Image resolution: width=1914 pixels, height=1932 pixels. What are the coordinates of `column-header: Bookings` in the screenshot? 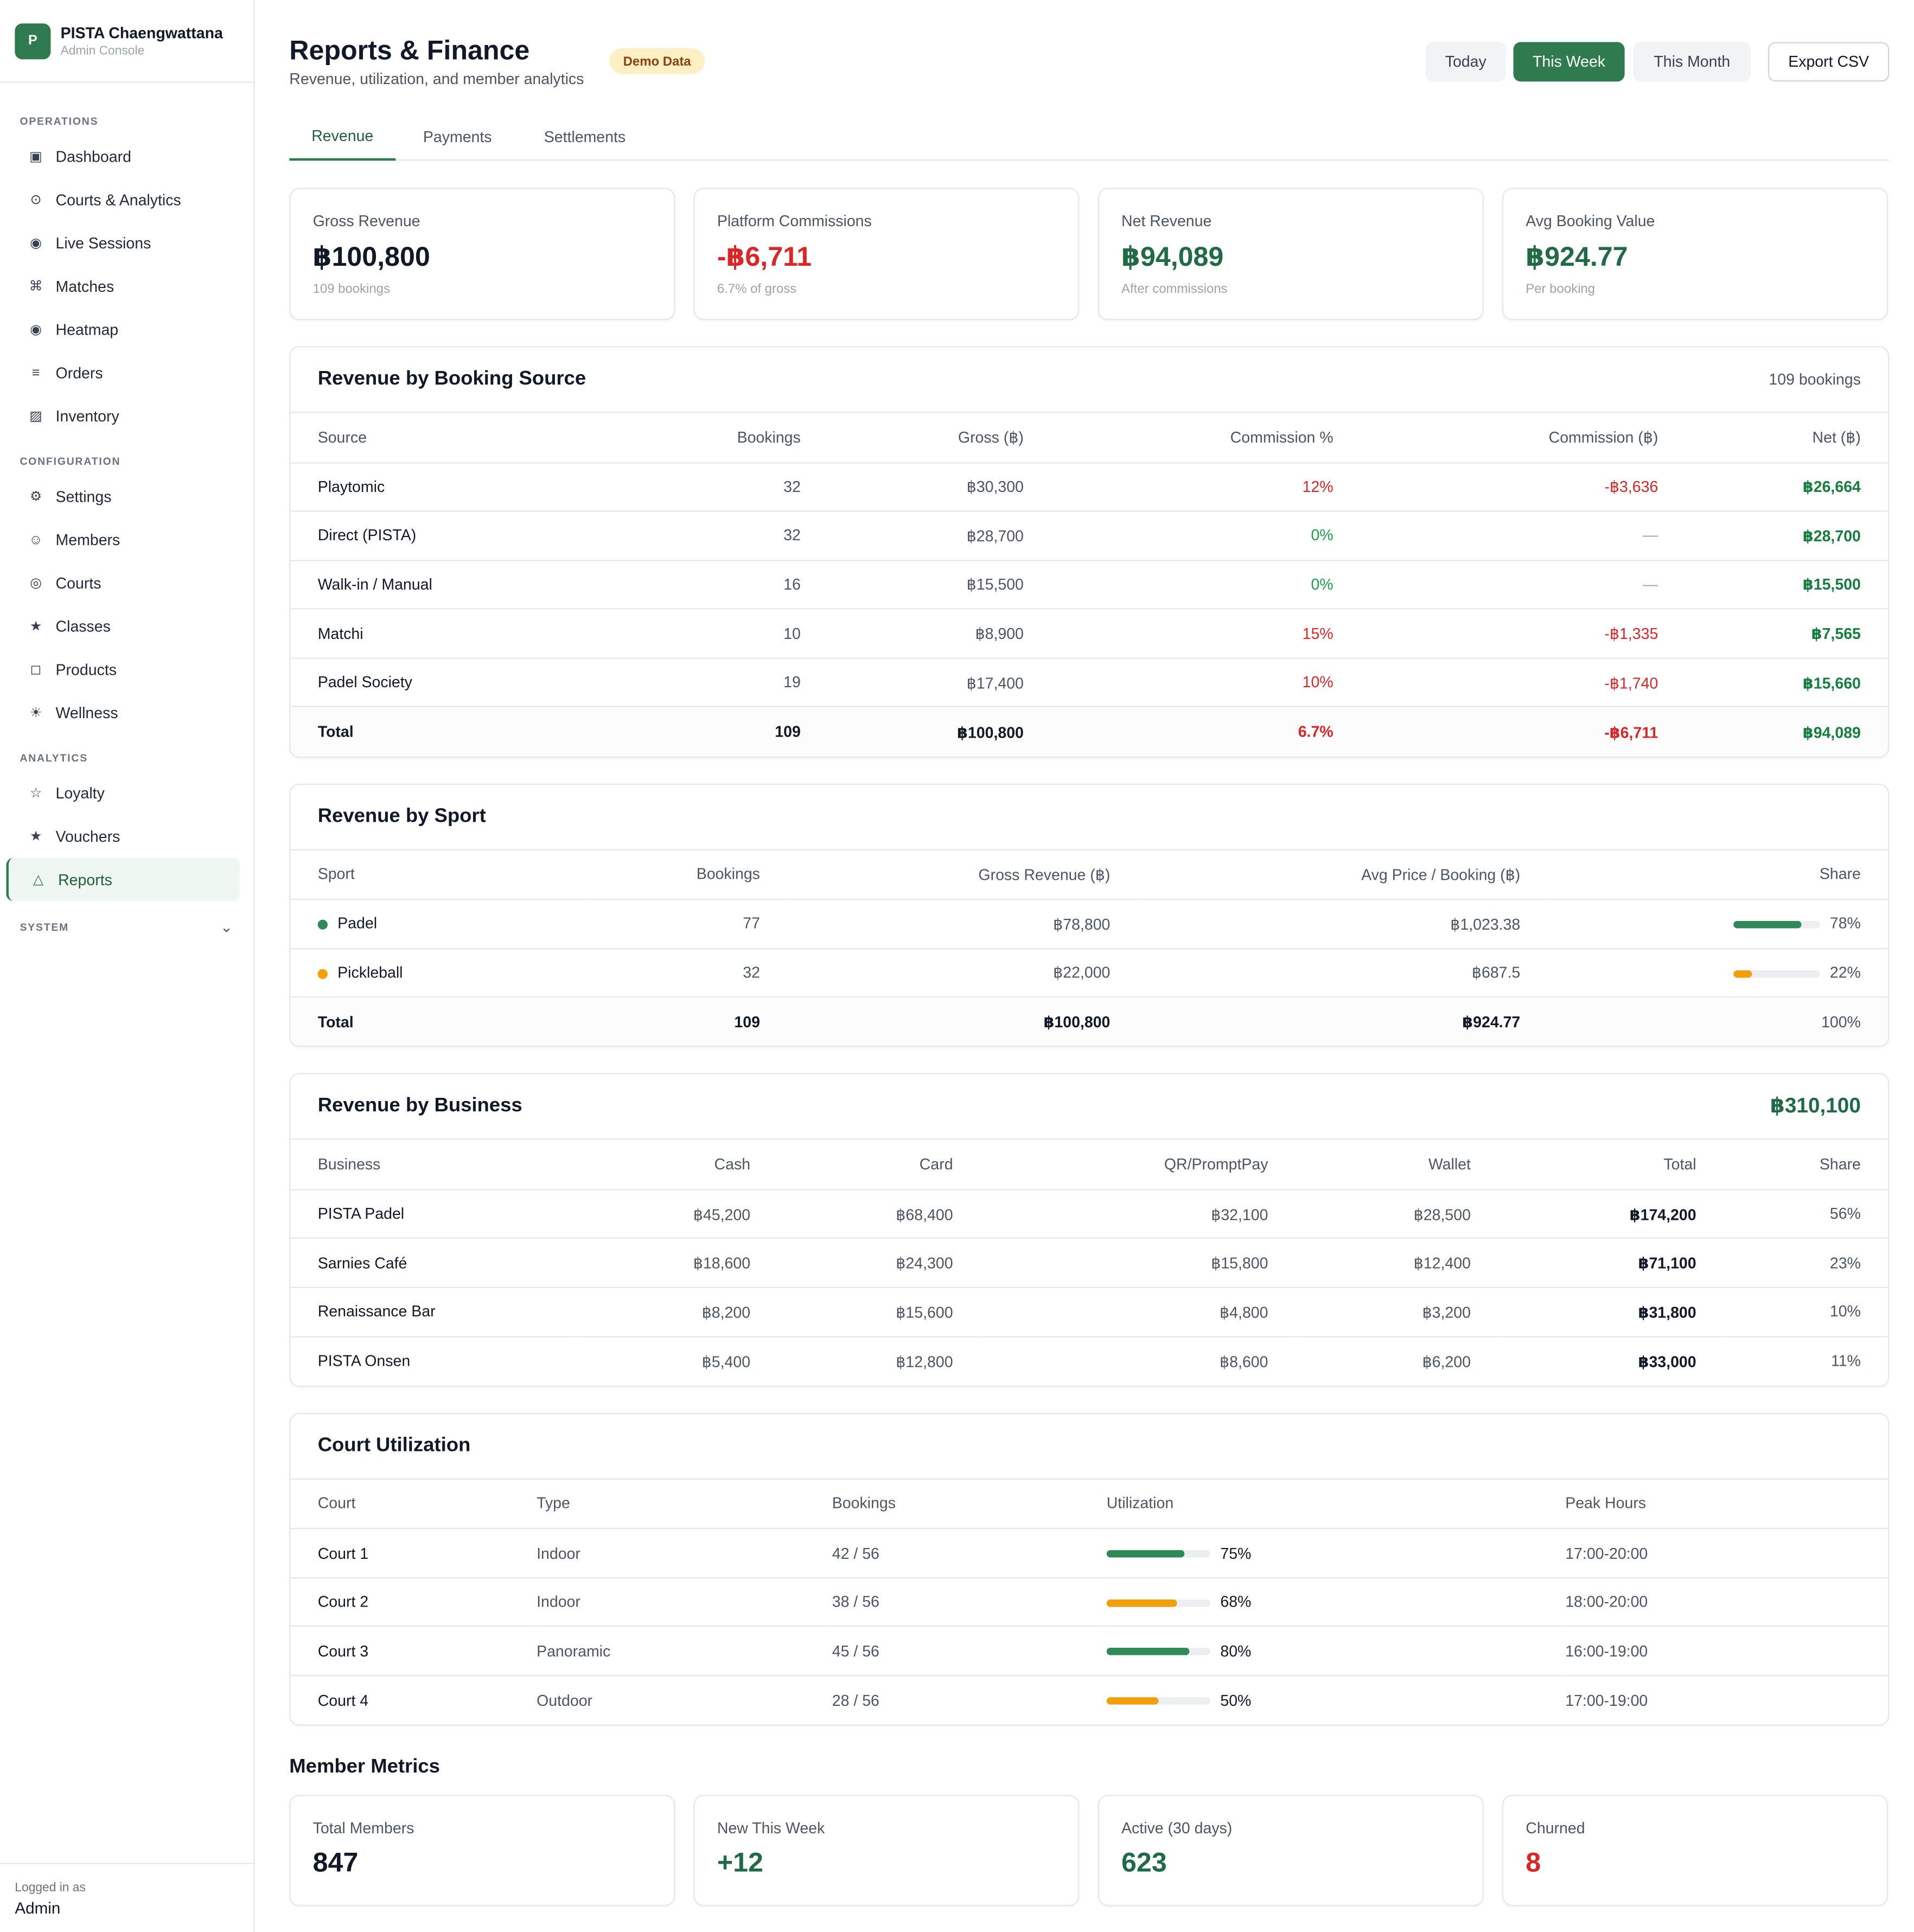 It's located at (970, 1504).